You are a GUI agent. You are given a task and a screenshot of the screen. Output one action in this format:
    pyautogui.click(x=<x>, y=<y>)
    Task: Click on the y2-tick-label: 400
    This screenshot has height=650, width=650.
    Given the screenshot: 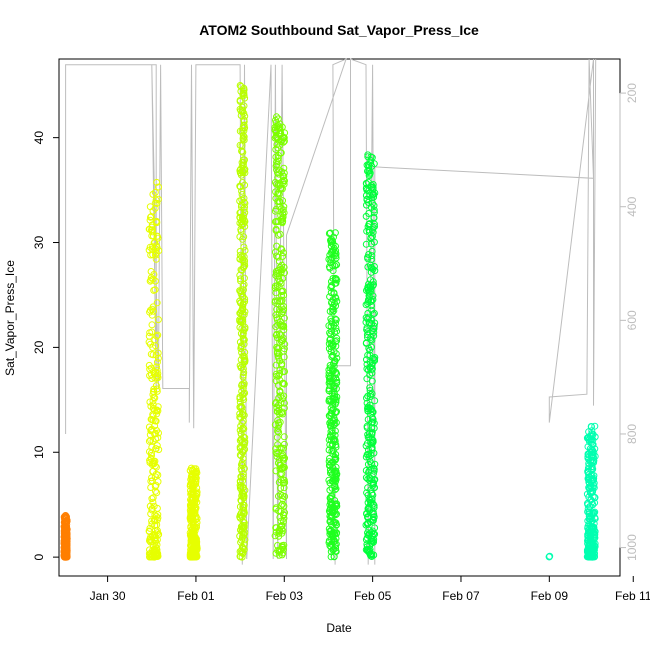 What is the action you would take?
    pyautogui.click(x=632, y=206)
    